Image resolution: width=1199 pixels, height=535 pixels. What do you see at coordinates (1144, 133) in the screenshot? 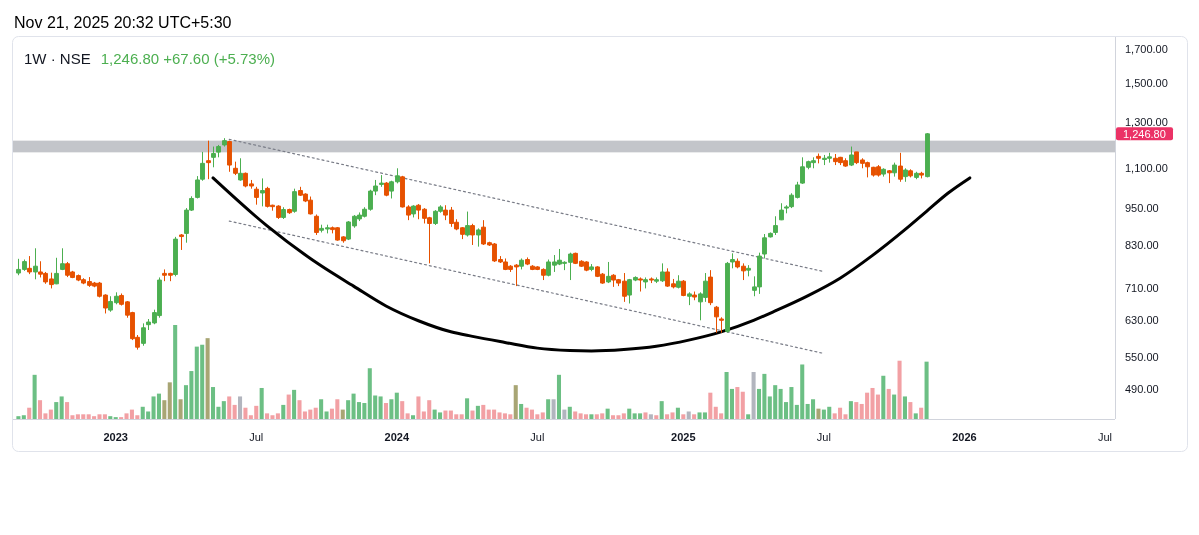
I see `text: 1,246.80` at bounding box center [1144, 133].